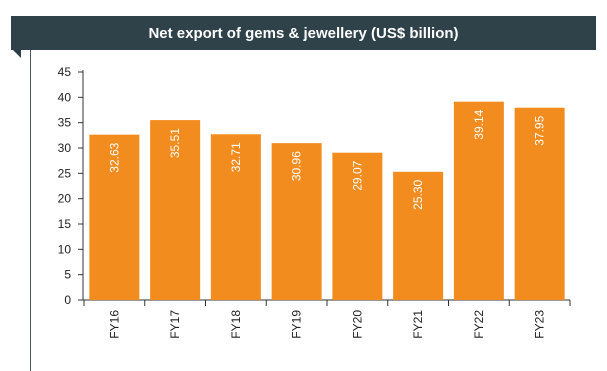  What do you see at coordinates (175, 143) in the screenshot?
I see `bar-value-label: 35.51` at bounding box center [175, 143].